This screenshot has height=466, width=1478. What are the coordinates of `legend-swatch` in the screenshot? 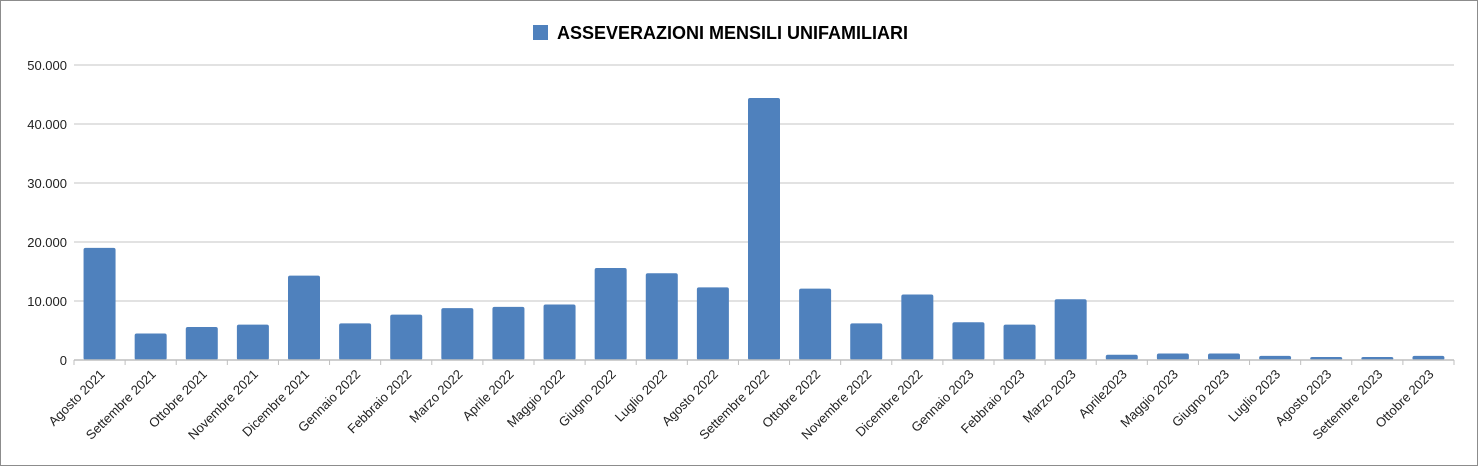 It's located at (540, 32).